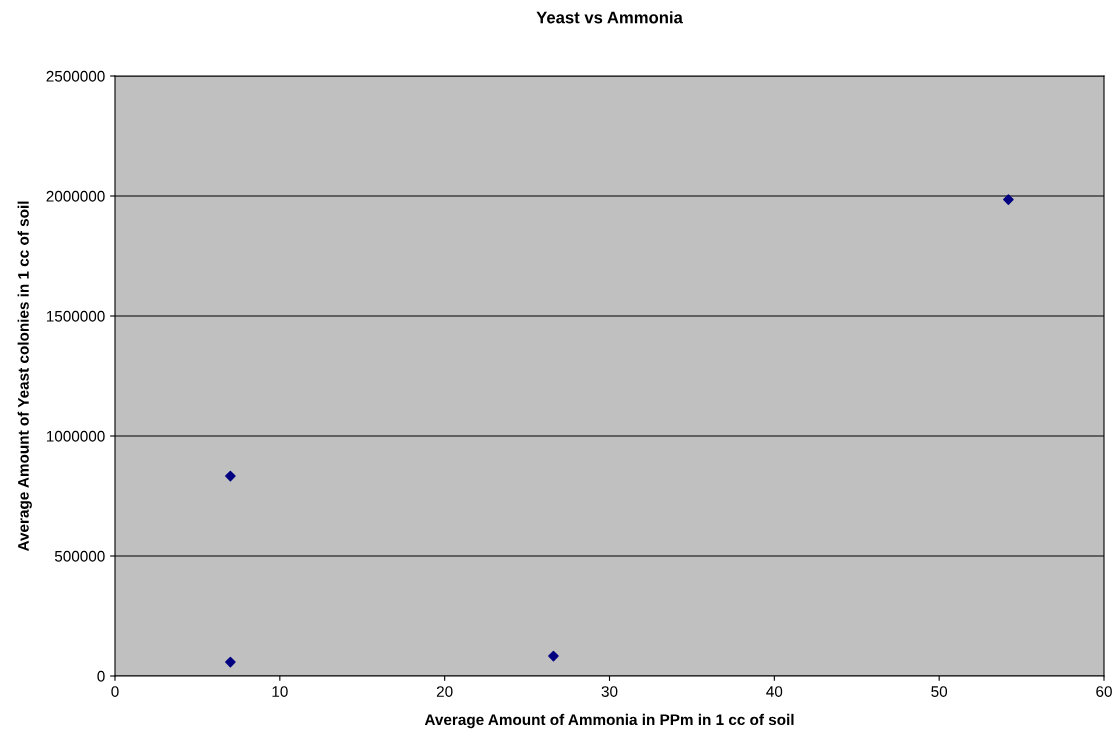 The image size is (1119, 740). What do you see at coordinates (1104, 691) in the screenshot?
I see `x-tick-label: 60` at bounding box center [1104, 691].